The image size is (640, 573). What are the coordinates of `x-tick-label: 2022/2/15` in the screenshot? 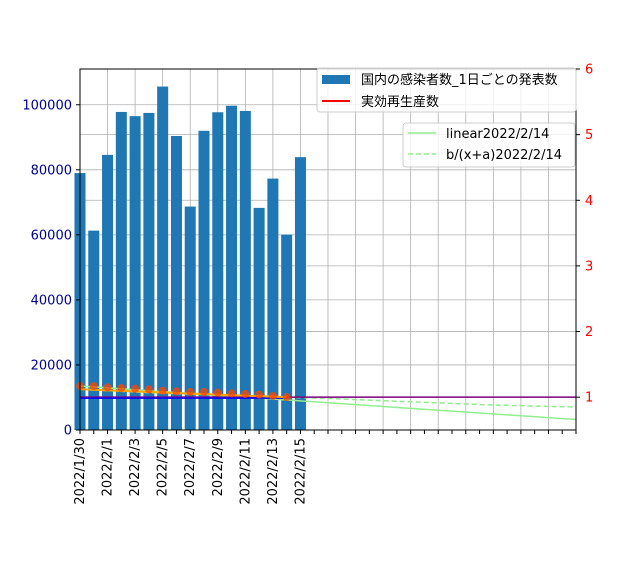 It's located at (300, 471).